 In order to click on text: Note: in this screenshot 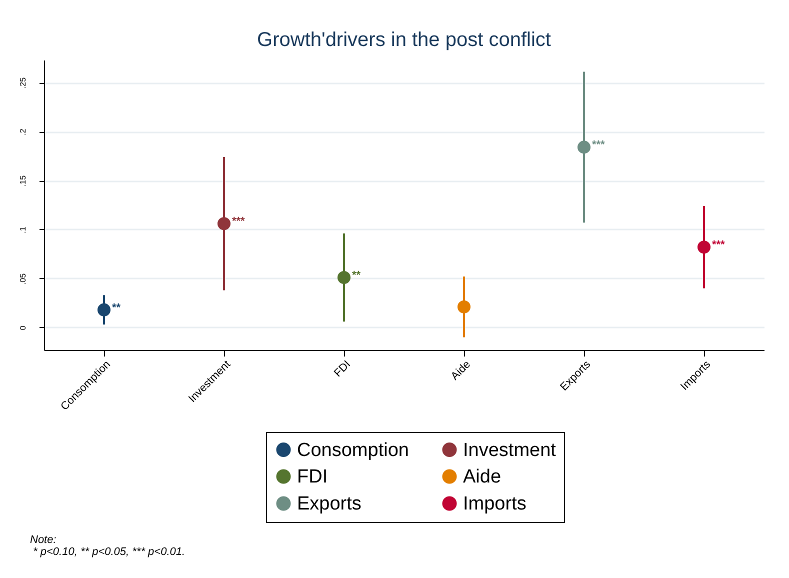, I will do `click(44, 540)`.